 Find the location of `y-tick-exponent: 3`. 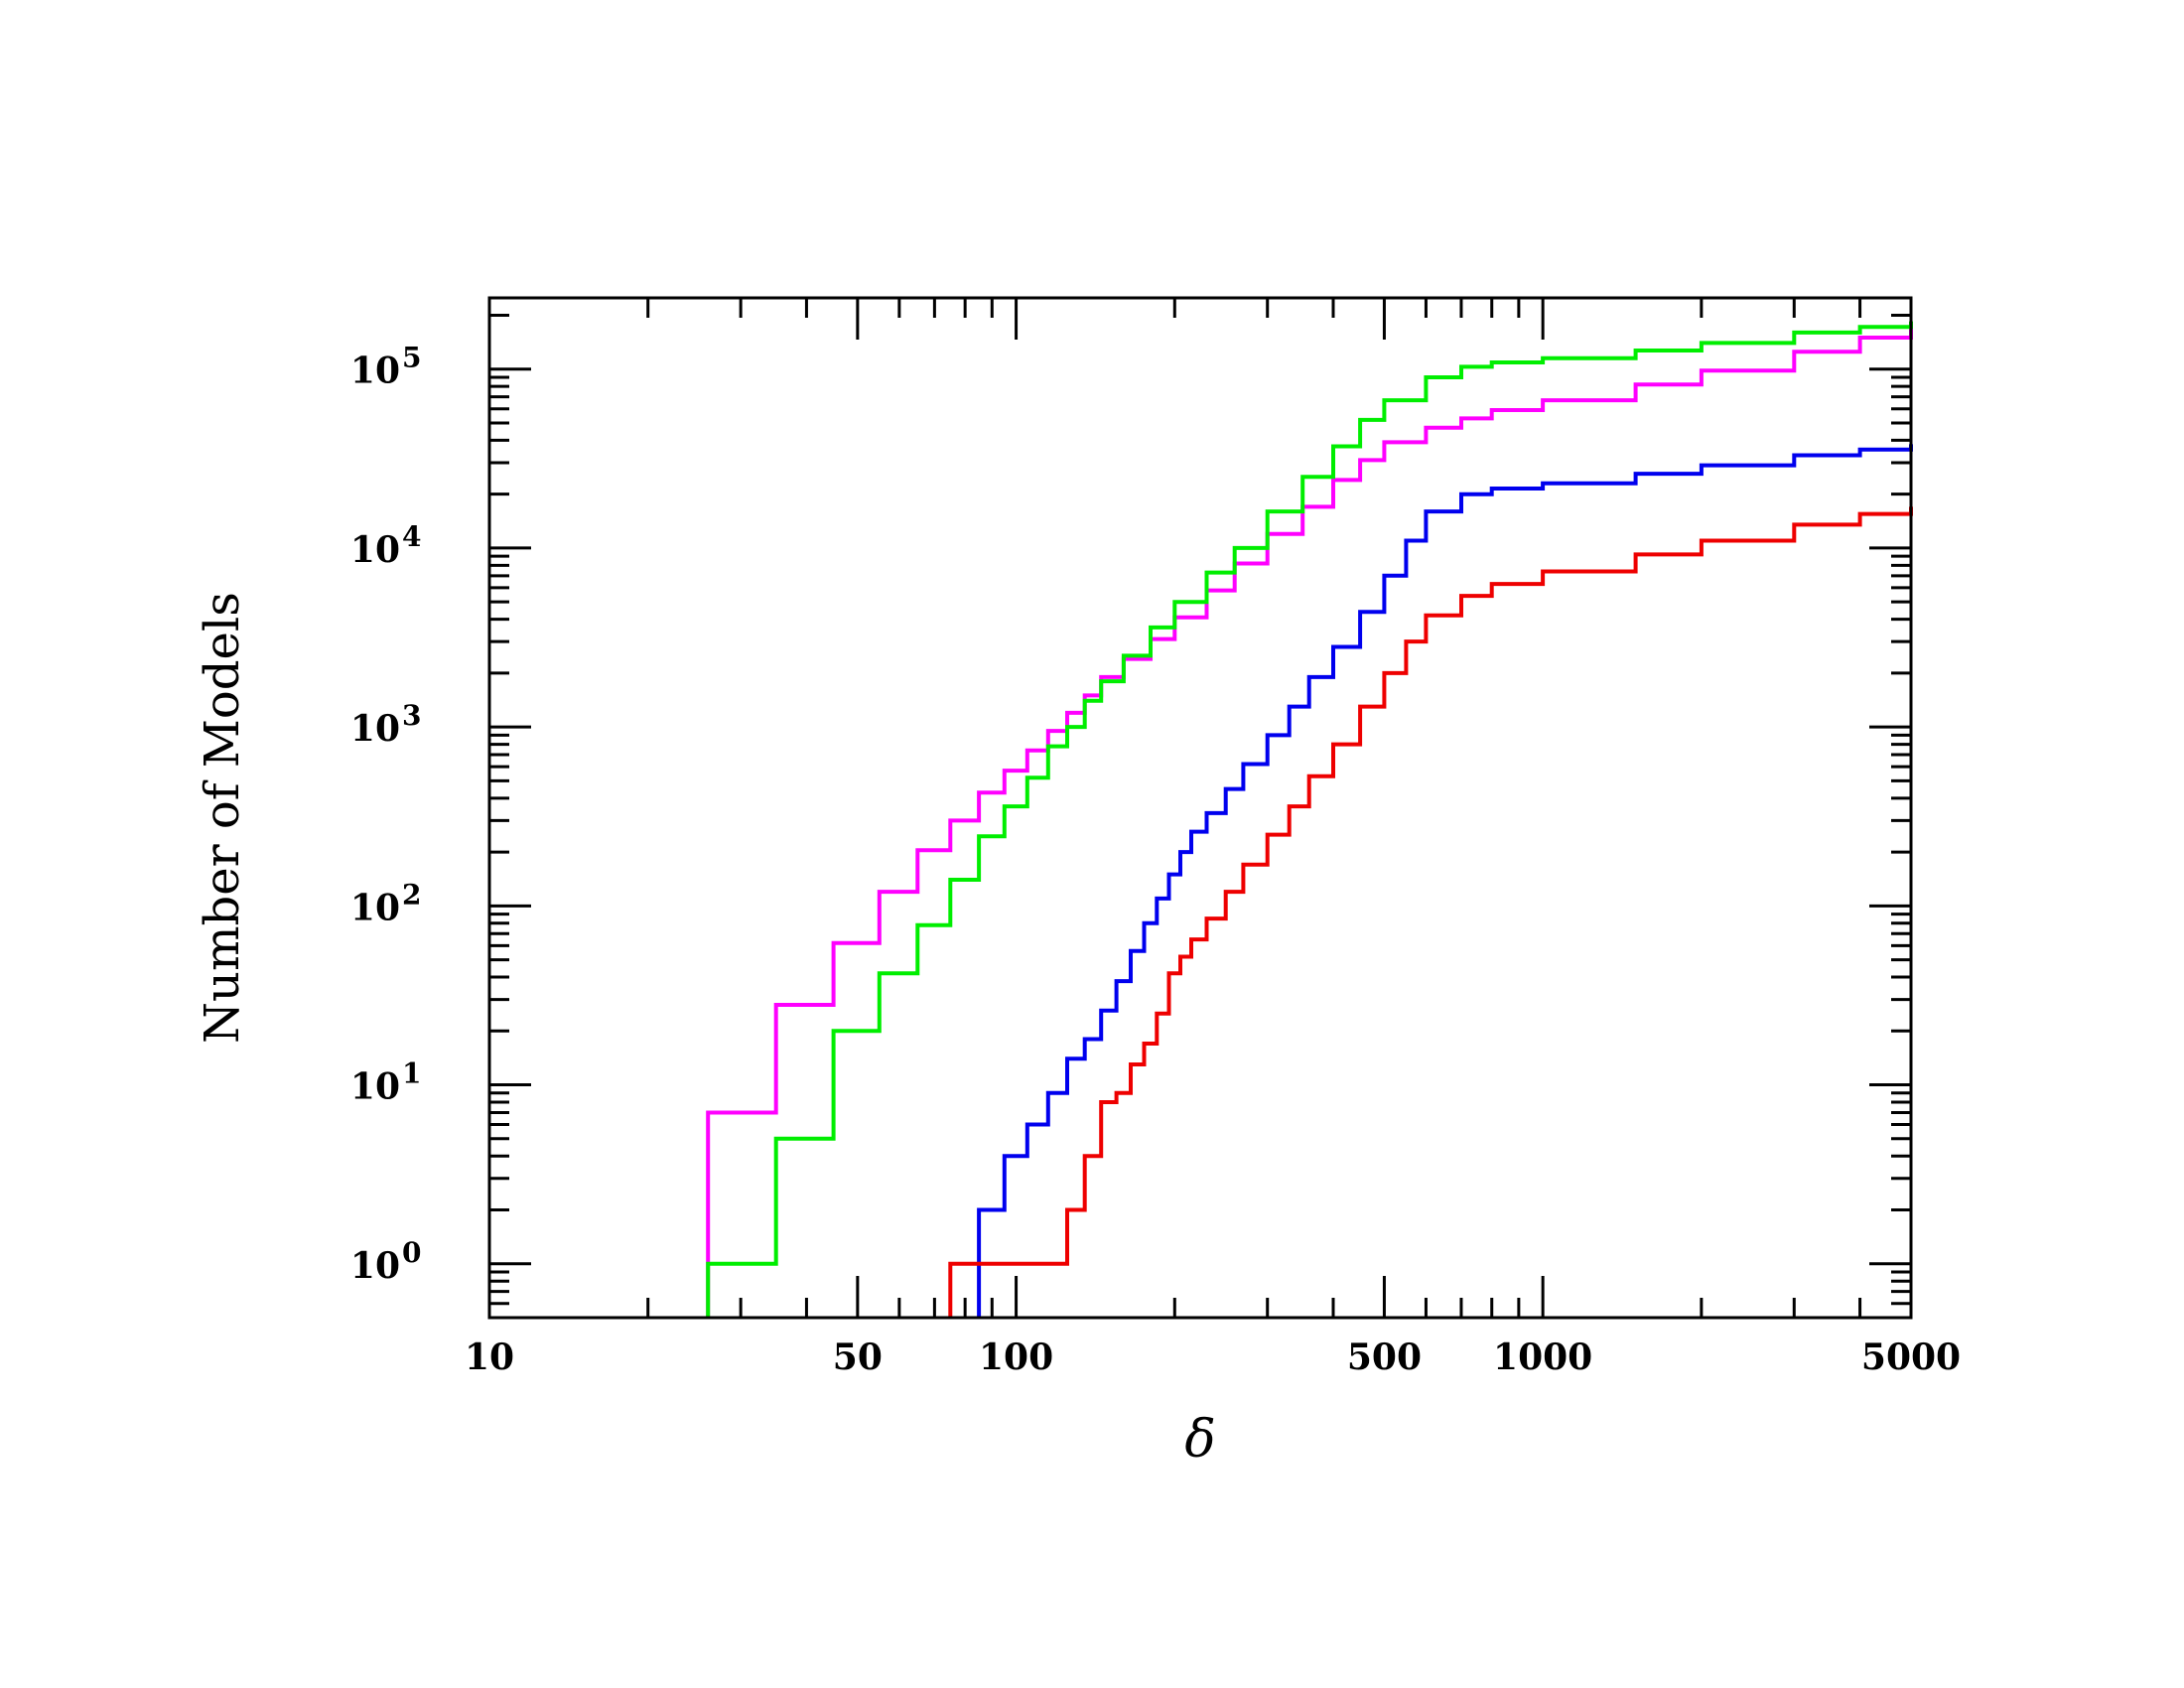

y-tick-exponent: 3 is located at coordinates (411, 715).